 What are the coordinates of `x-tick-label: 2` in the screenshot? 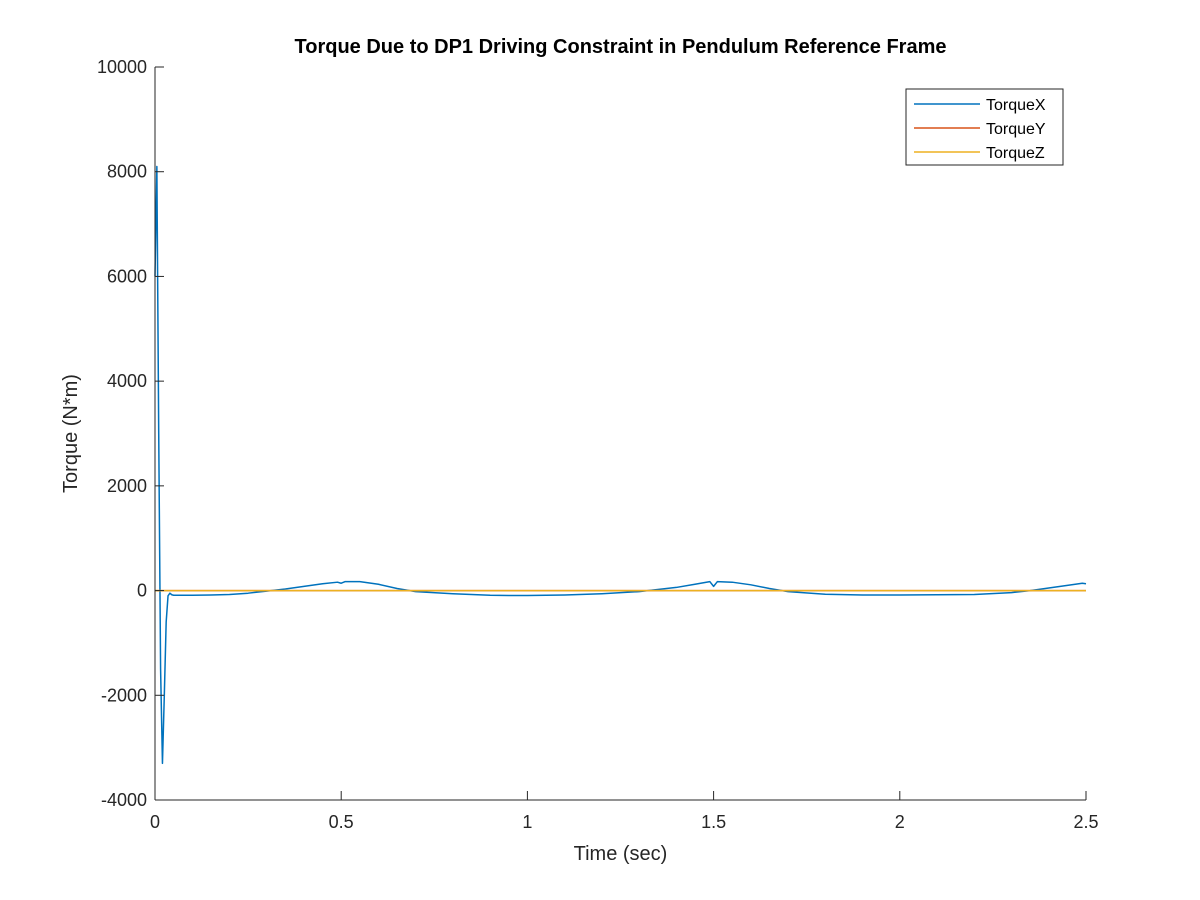 It's located at (900, 822).